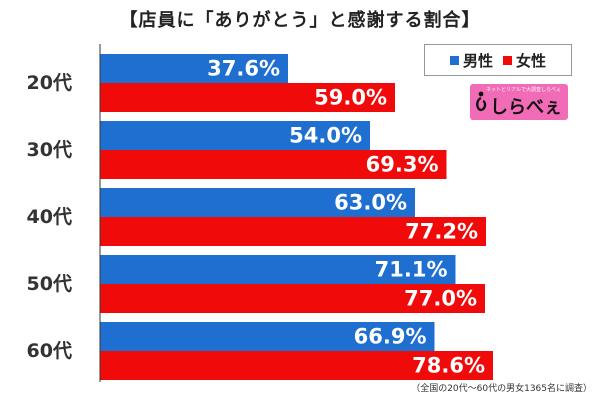  What do you see at coordinates (49, 284) in the screenshot?
I see `category-label: 50代` at bounding box center [49, 284].